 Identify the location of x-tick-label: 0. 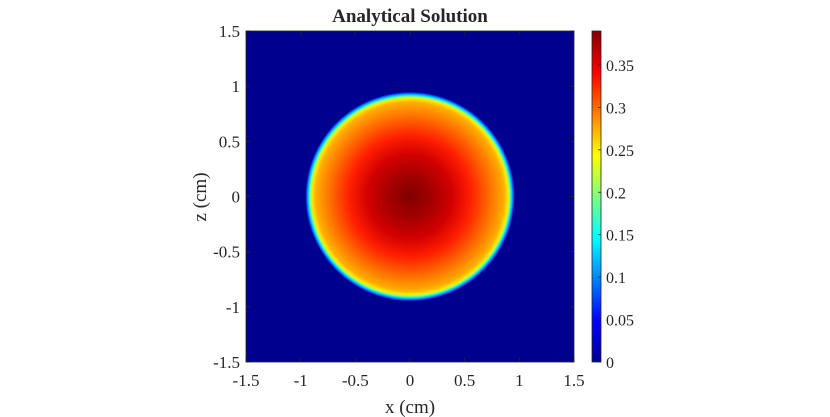
(410, 380).